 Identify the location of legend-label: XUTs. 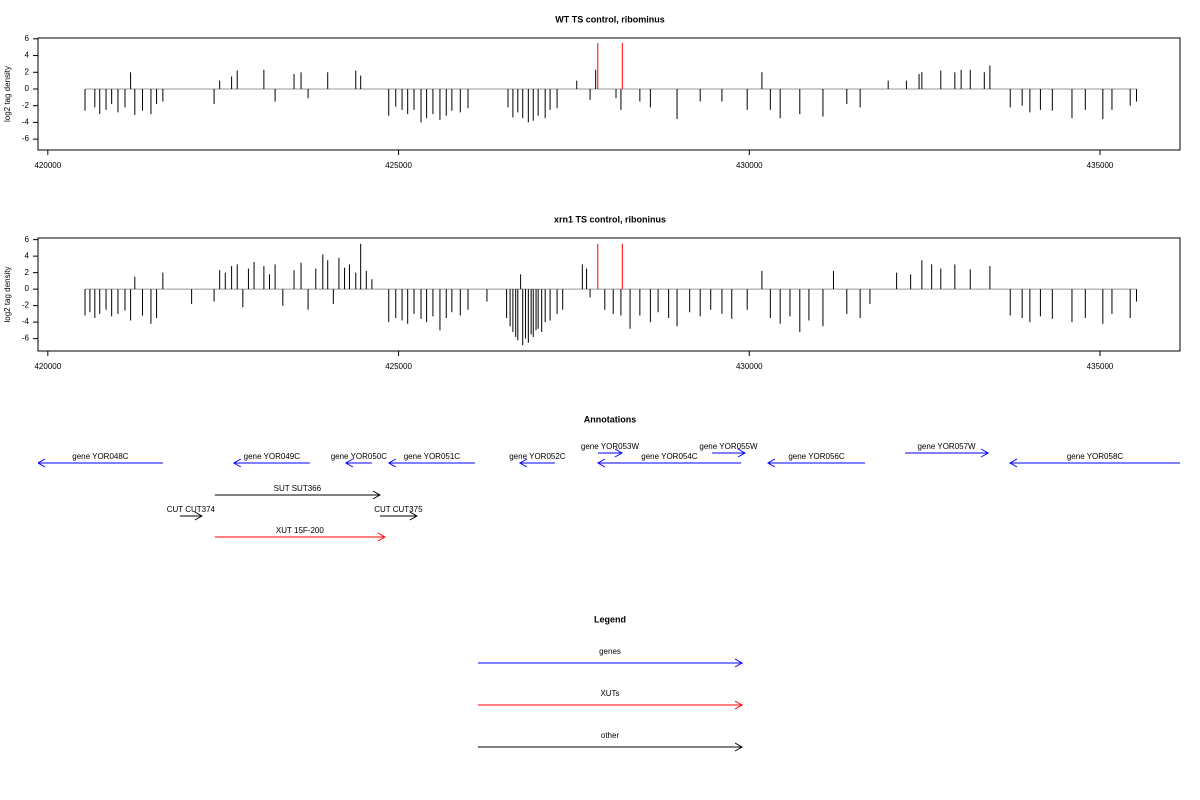
(609, 693).